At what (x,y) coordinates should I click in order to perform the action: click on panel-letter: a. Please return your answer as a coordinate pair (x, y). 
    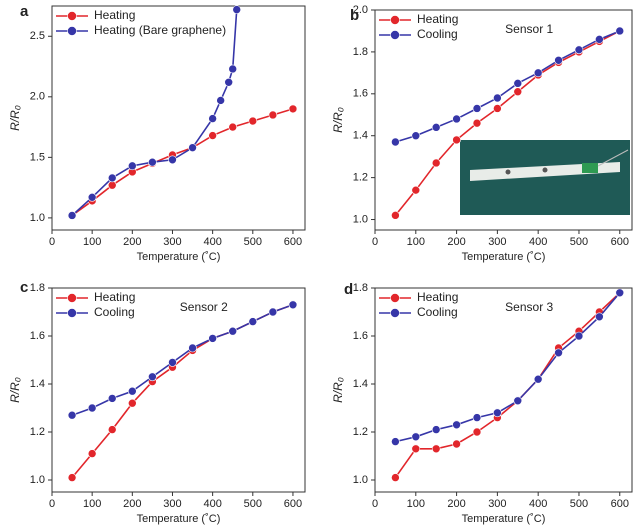
    Looking at the image, I should click on (24, 11).